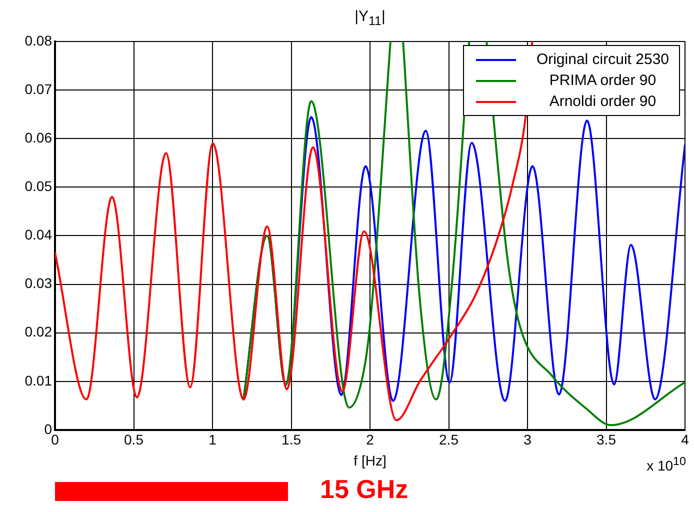 The width and height of the screenshot is (694, 512). Describe the element at coordinates (38, 332) in the screenshot. I see `y-tick-label: 0.02` at that location.